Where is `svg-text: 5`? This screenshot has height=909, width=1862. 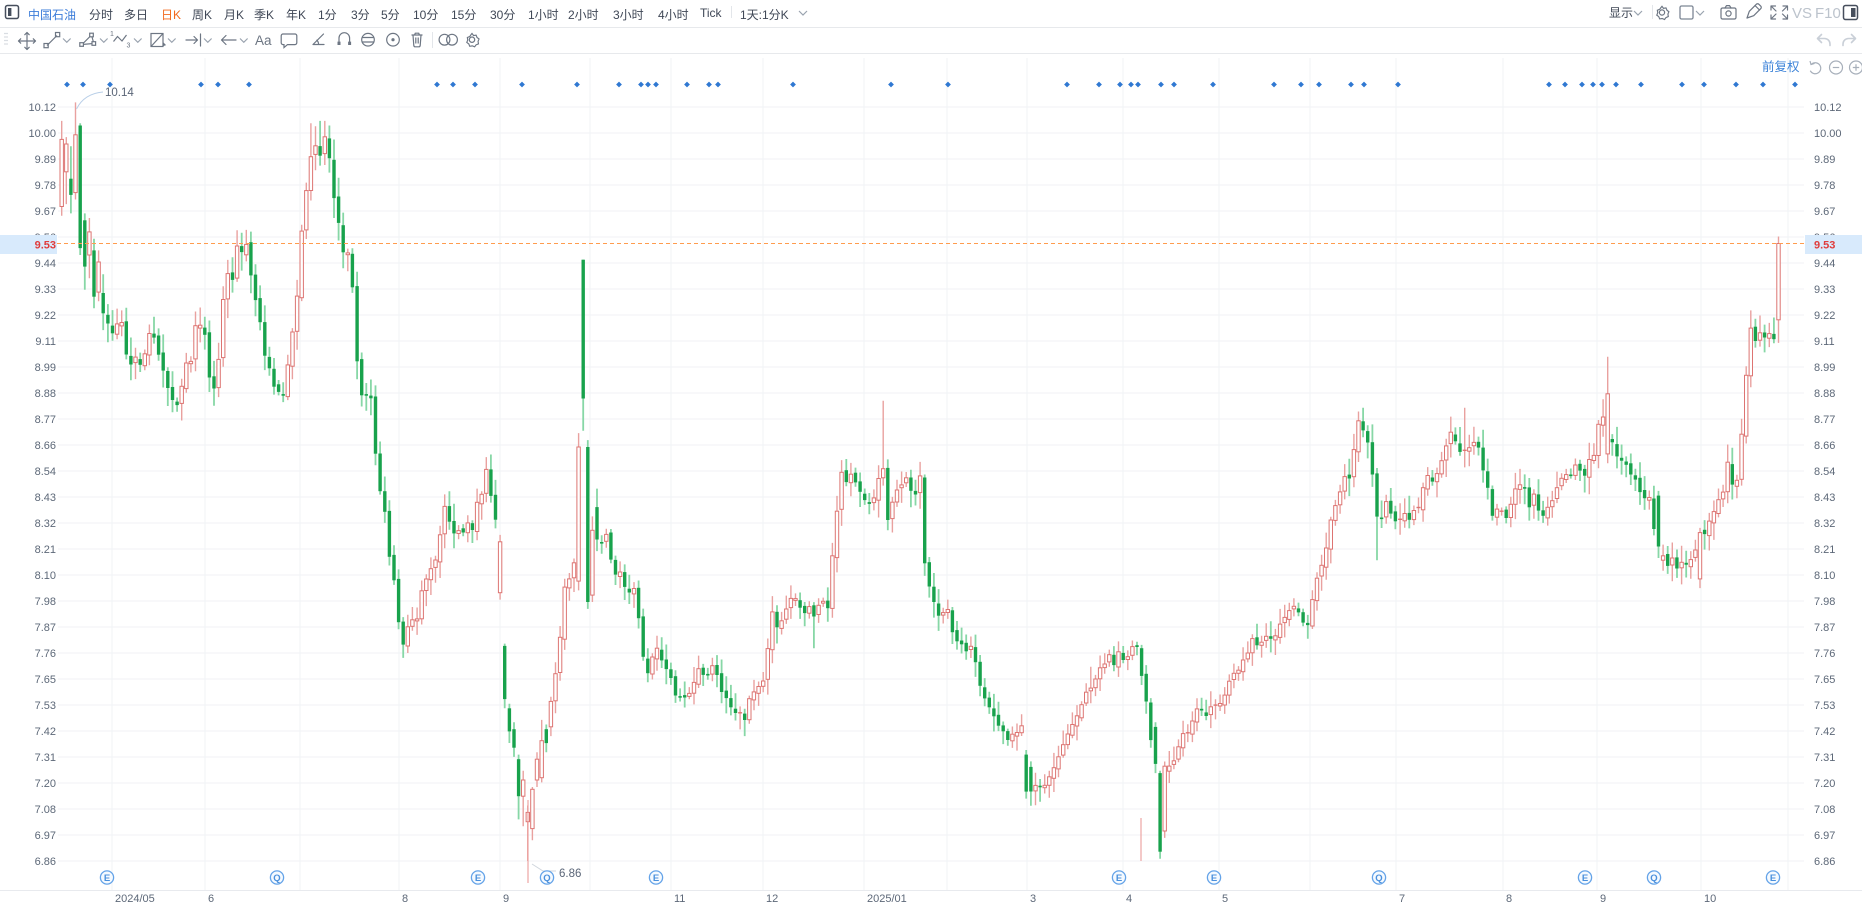 svg-text: 5 is located at coordinates (1225, 899).